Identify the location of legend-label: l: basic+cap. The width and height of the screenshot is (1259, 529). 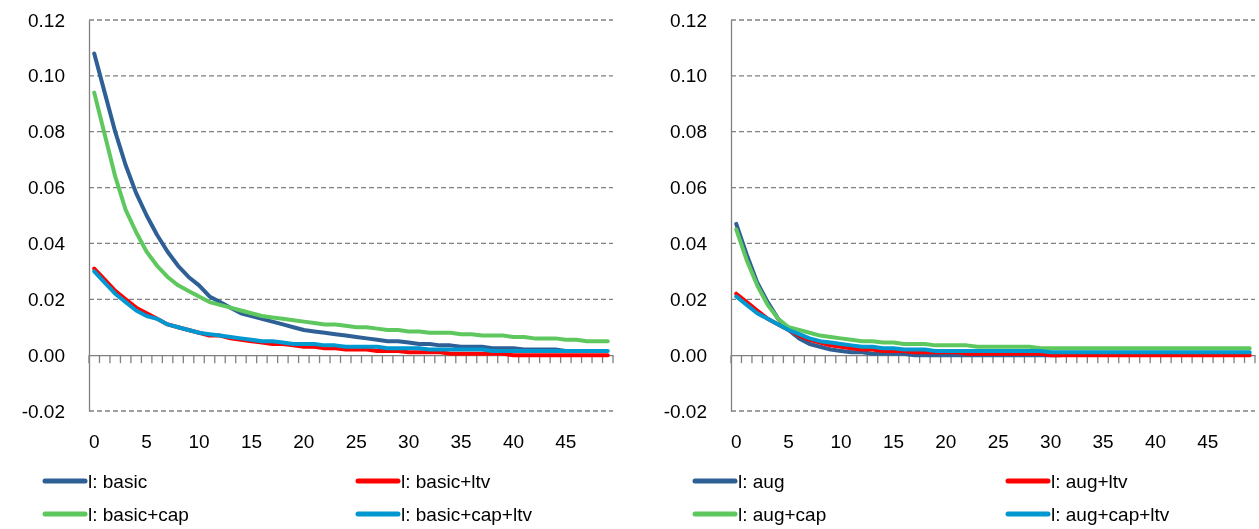
(138, 514).